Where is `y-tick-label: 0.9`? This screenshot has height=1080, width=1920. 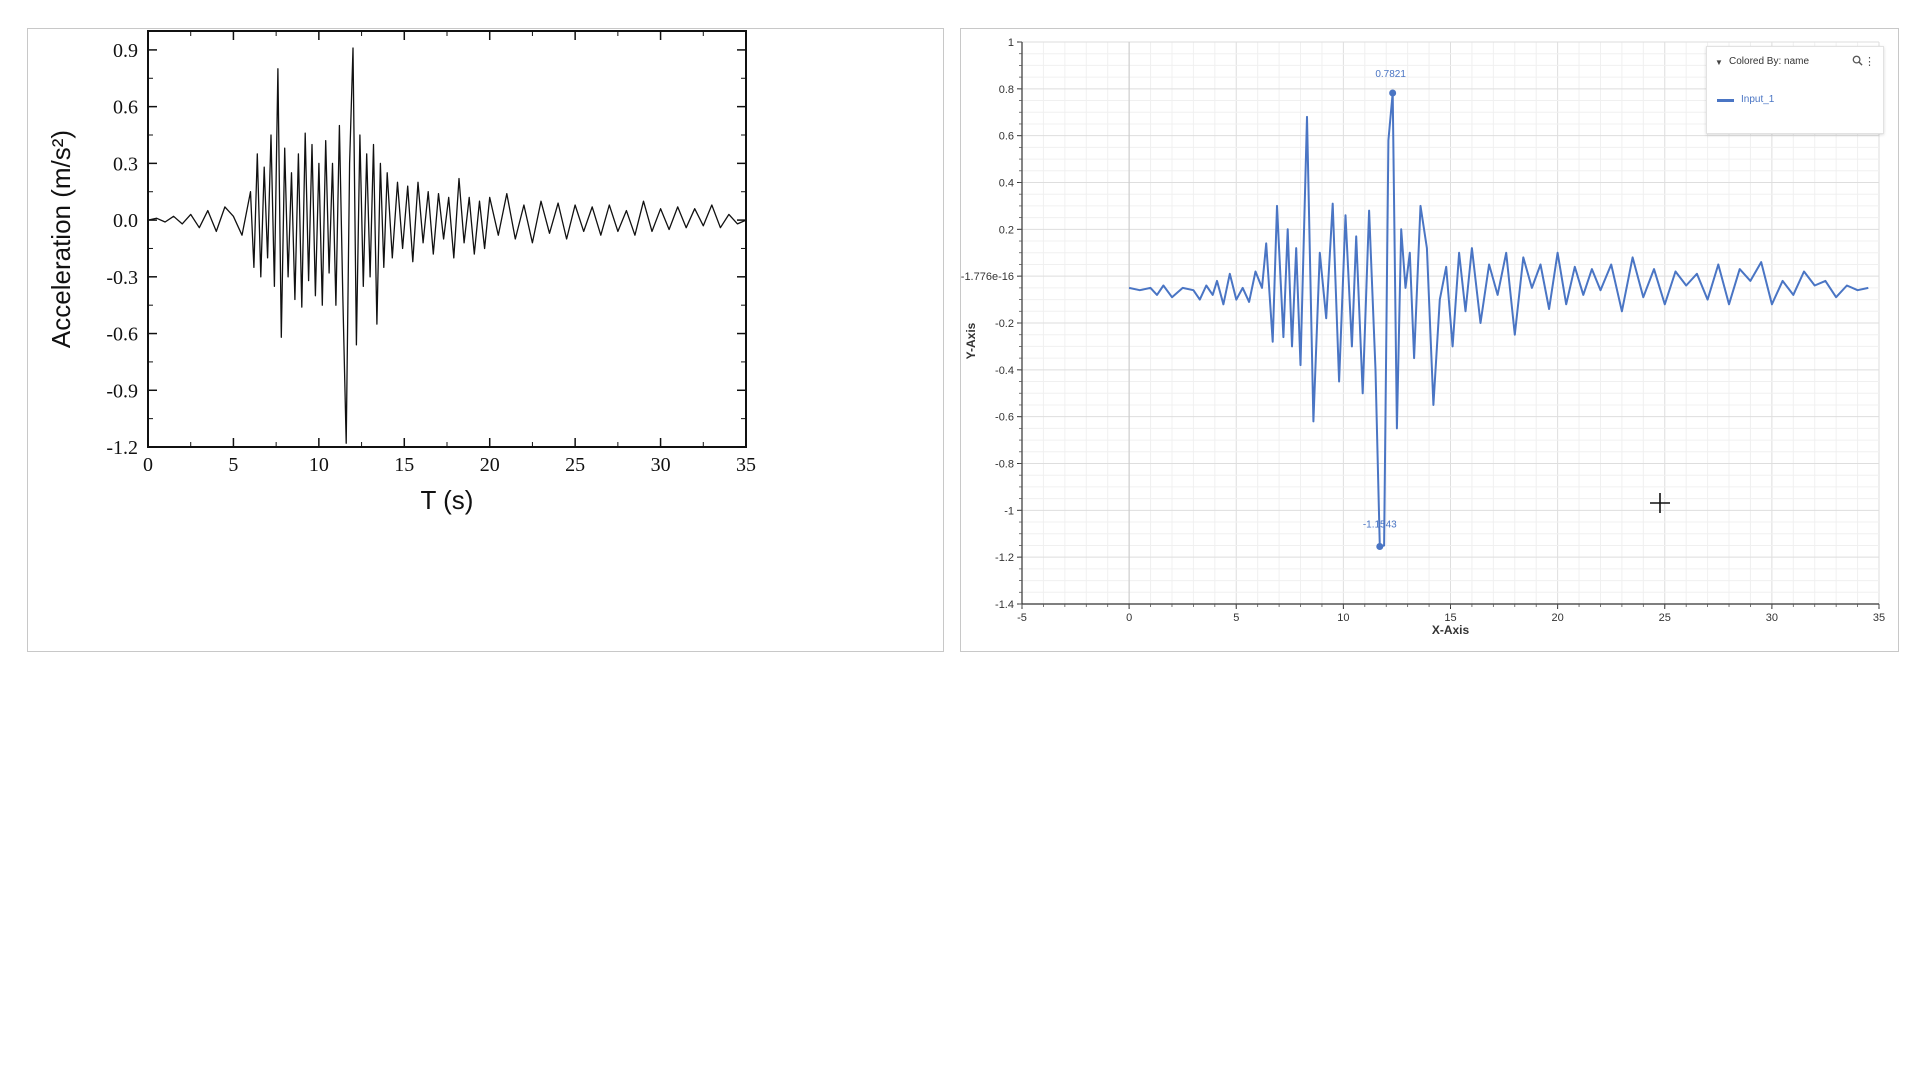 y-tick-label: 0.9 is located at coordinates (125, 51).